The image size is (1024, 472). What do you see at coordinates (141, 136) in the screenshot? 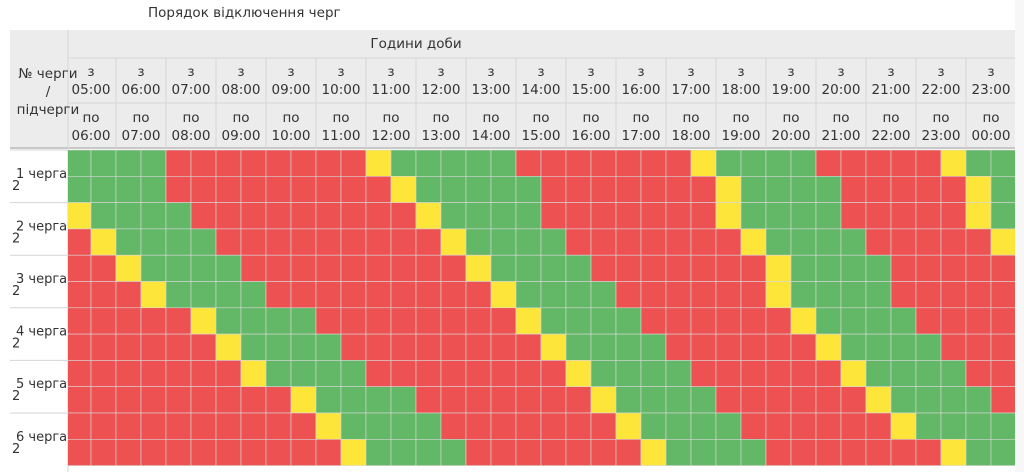
I see `to-time: 07:00` at bounding box center [141, 136].